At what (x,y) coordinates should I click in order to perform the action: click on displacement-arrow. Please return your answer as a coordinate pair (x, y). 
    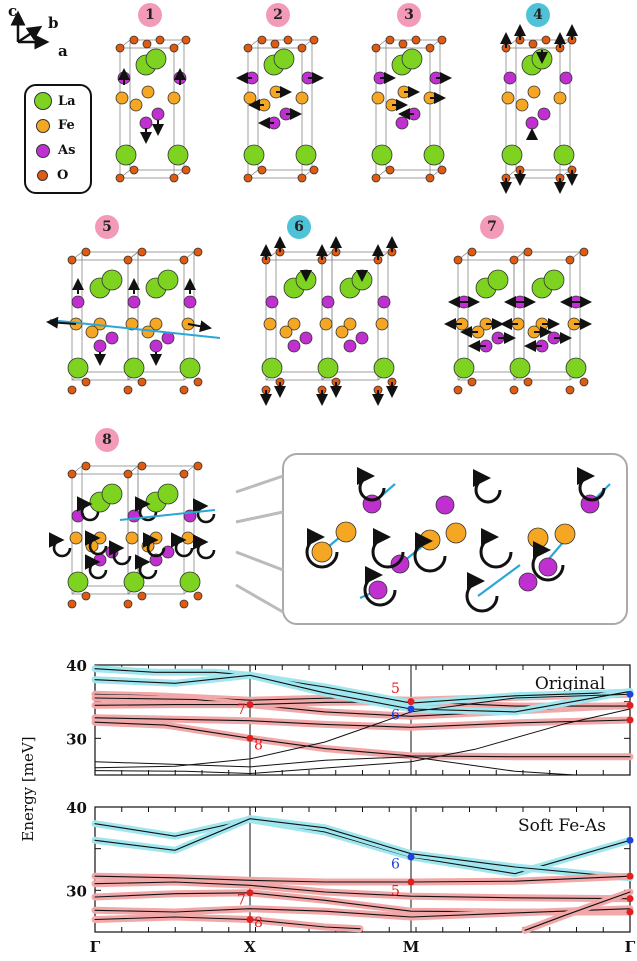
    Looking at the image, I should click on (199, 326).